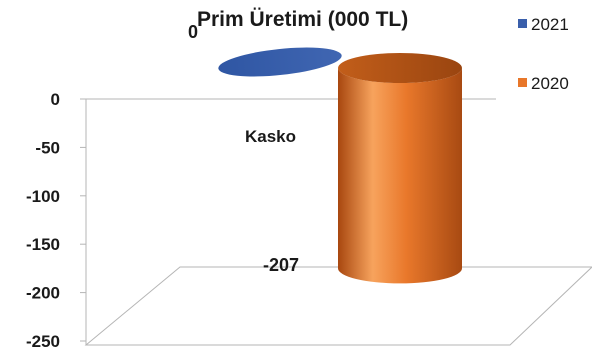 The height and width of the screenshot is (363, 592). I want to click on bar-2020-body, so click(400, 176).